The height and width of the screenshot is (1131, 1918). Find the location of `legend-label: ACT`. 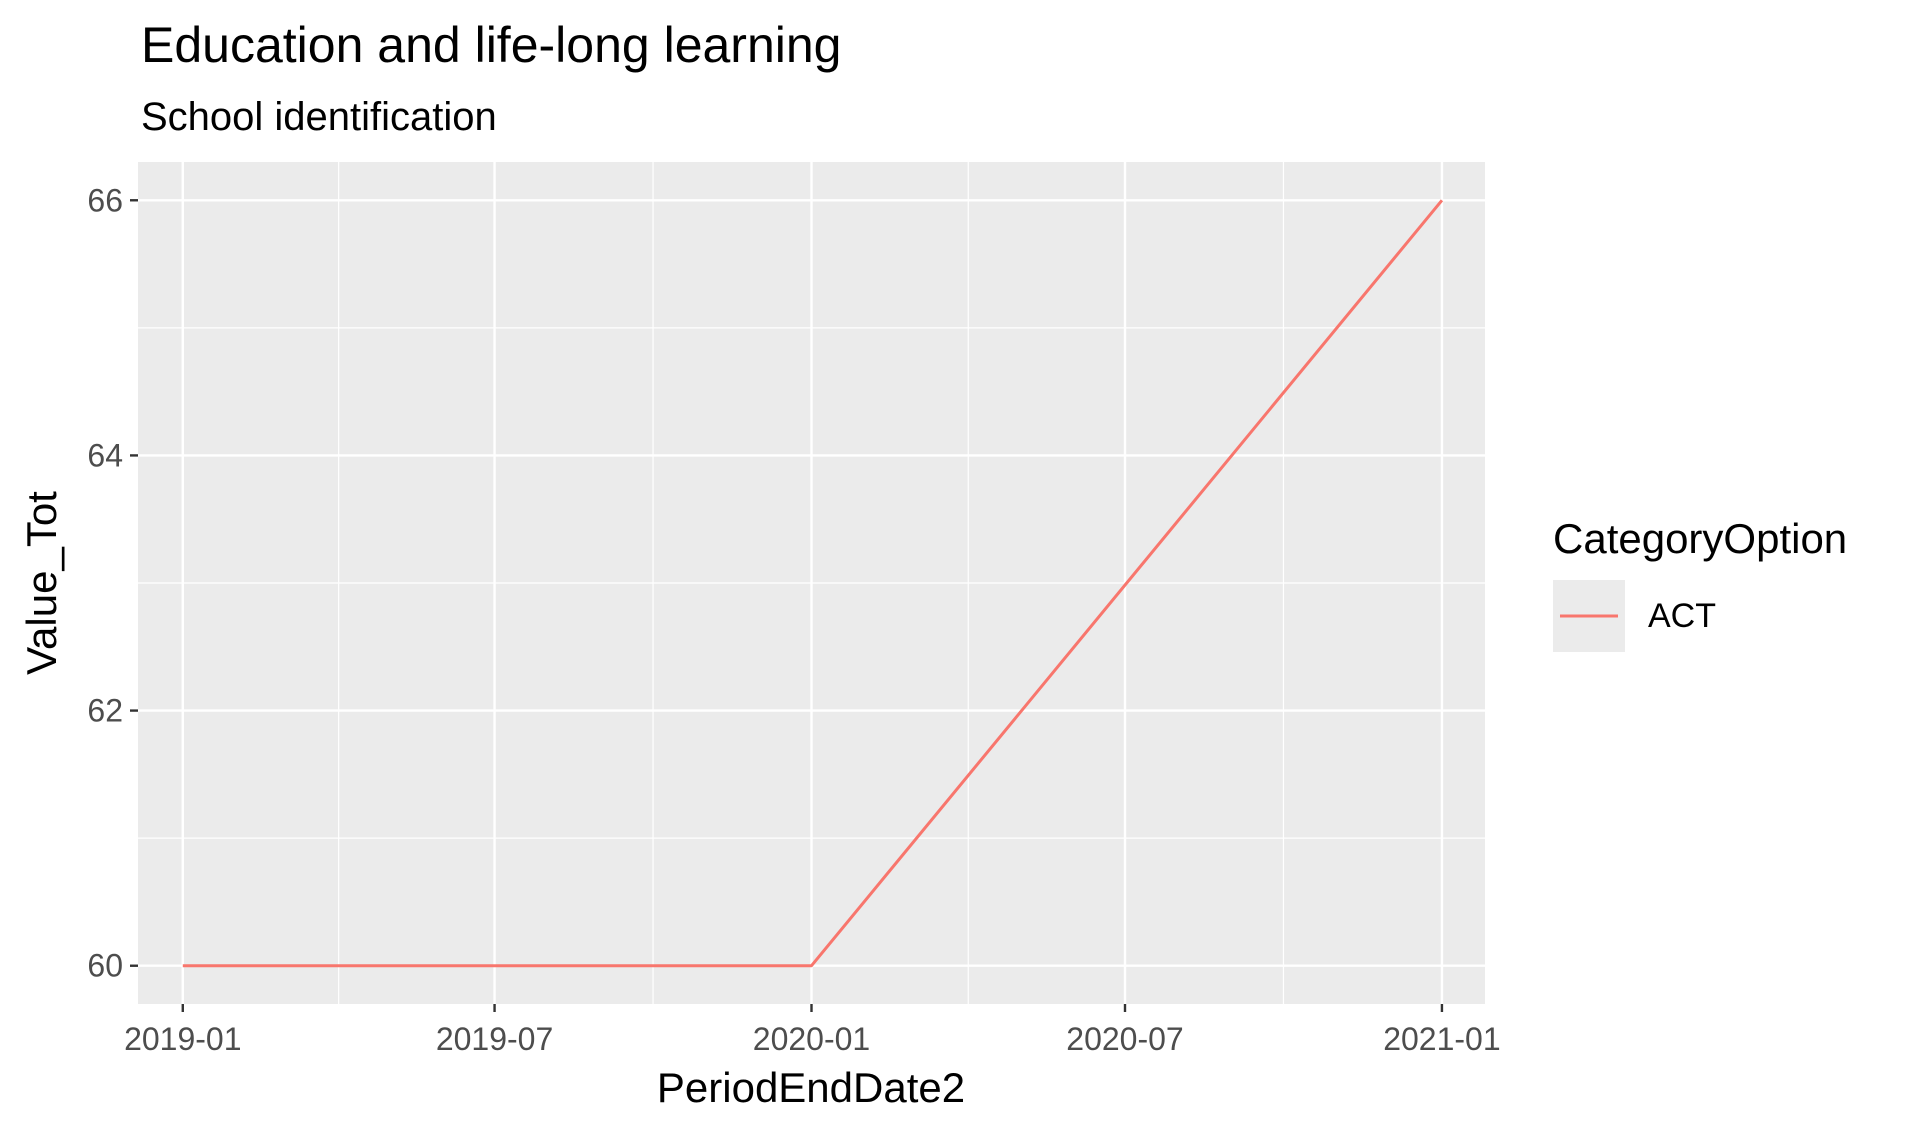

legend-label: ACT is located at coordinates (1682, 616).